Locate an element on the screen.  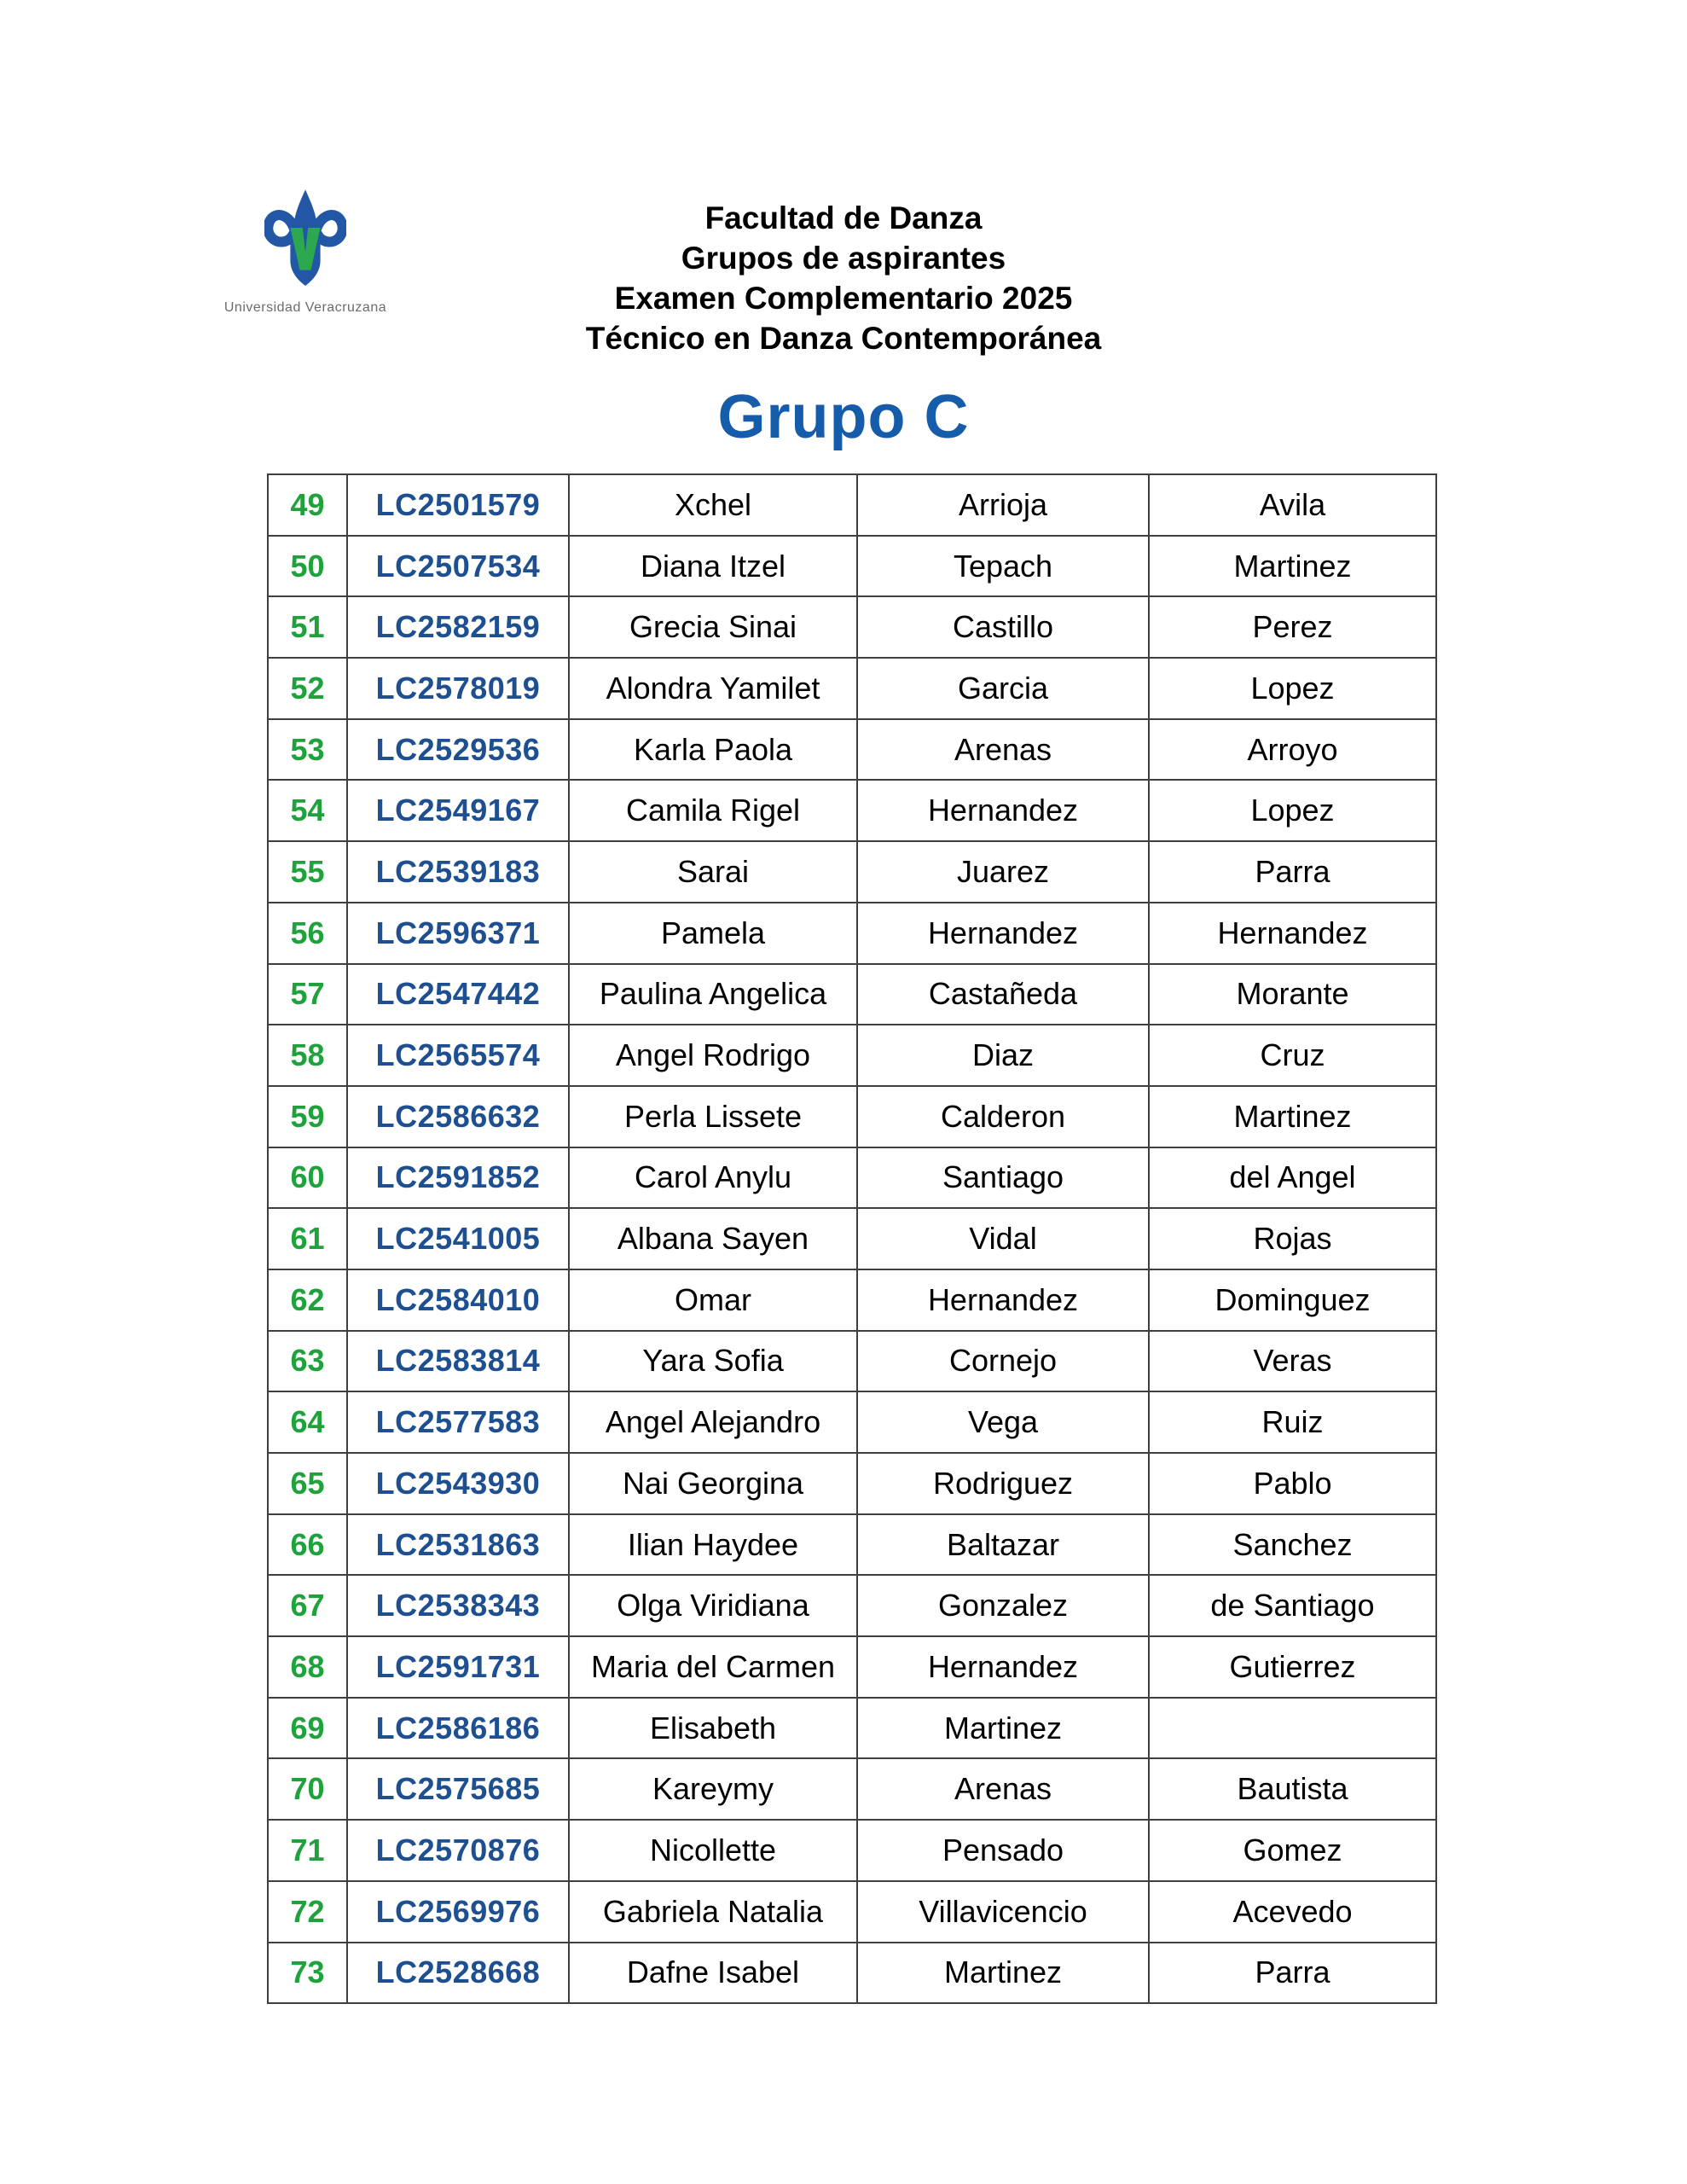
row-first-name: Grecia Sinai is located at coordinates (713, 627).